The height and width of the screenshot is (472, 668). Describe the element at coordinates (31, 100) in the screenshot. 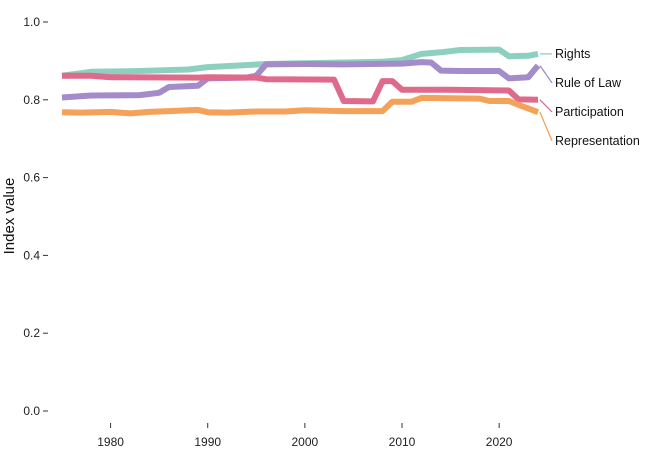

I see `y-tick-label: 0.8` at that location.